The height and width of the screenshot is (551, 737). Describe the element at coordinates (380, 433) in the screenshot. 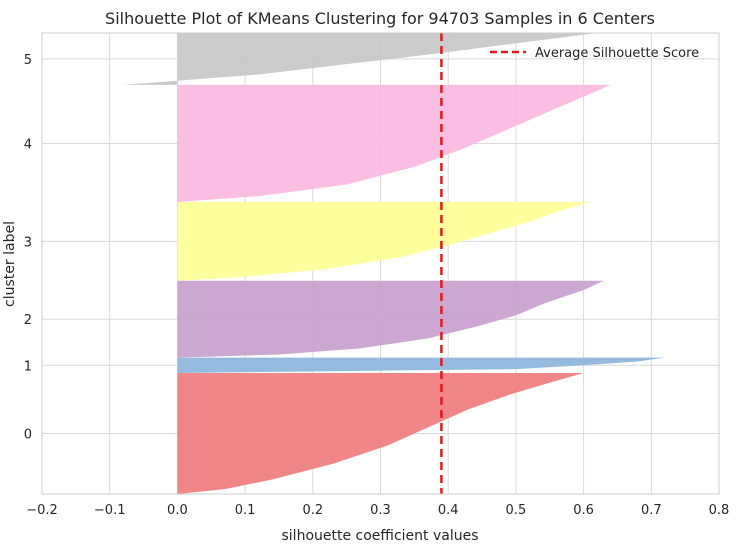

I see `cluster-0-silhouette` at that location.